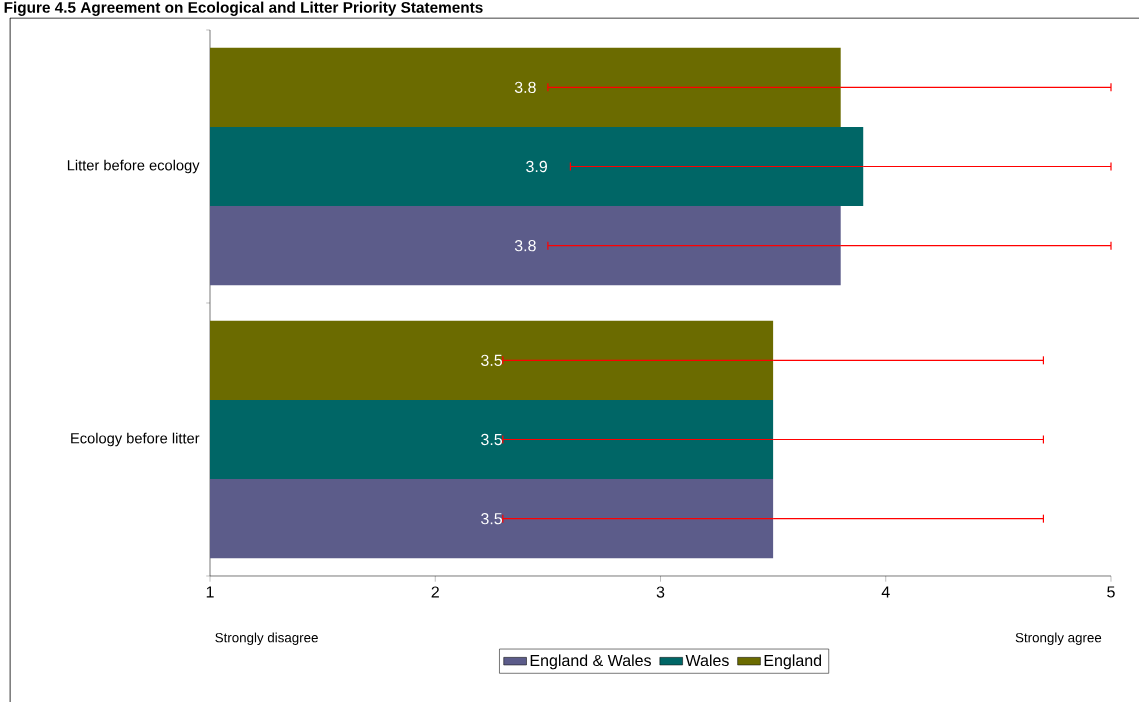 The width and height of the screenshot is (1139, 702). What do you see at coordinates (885, 592) in the screenshot?
I see `x-tick-label: 4` at bounding box center [885, 592].